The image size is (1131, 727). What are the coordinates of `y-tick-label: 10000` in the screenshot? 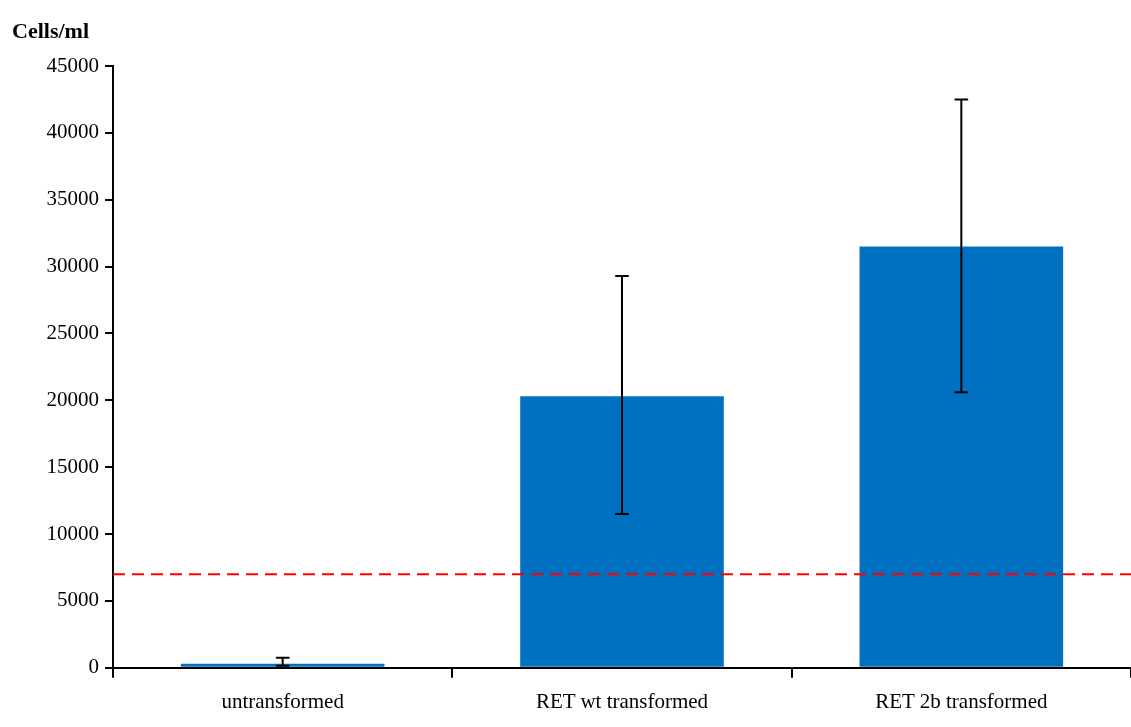 It's located at (72, 532).